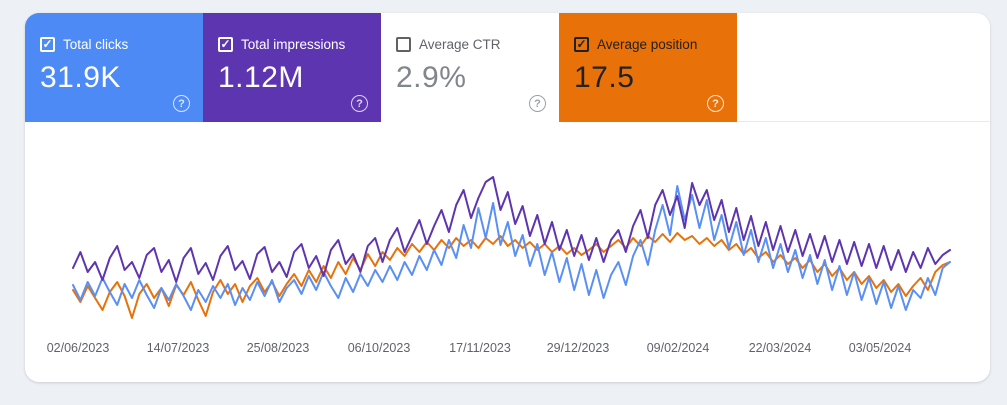 The image size is (1007, 405). What do you see at coordinates (647, 44) in the screenshot?
I see `metric-label: Average position` at bounding box center [647, 44].